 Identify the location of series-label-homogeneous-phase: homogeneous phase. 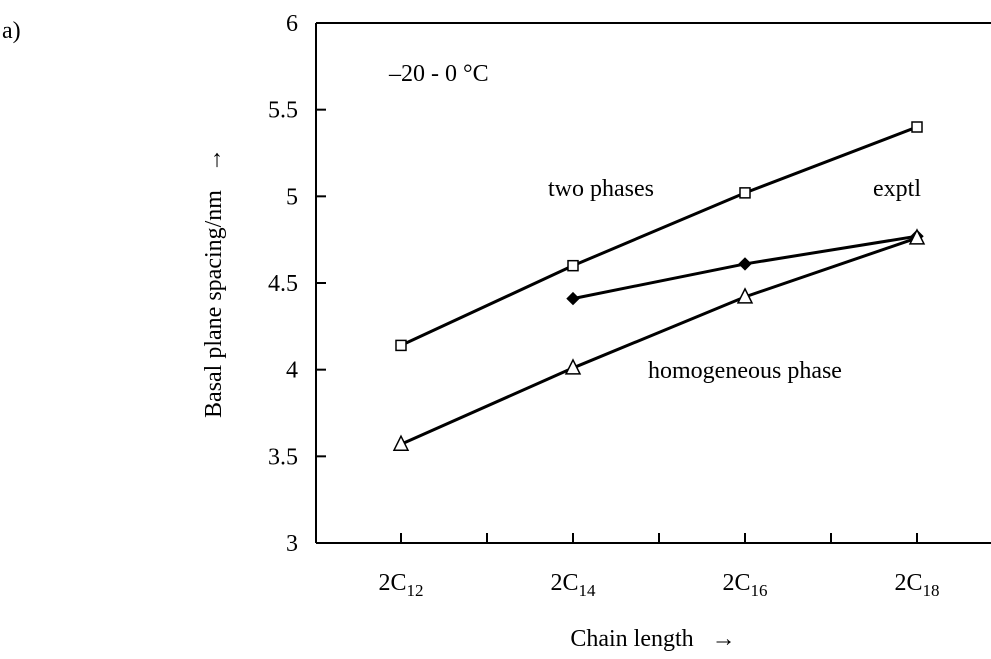
(745, 371).